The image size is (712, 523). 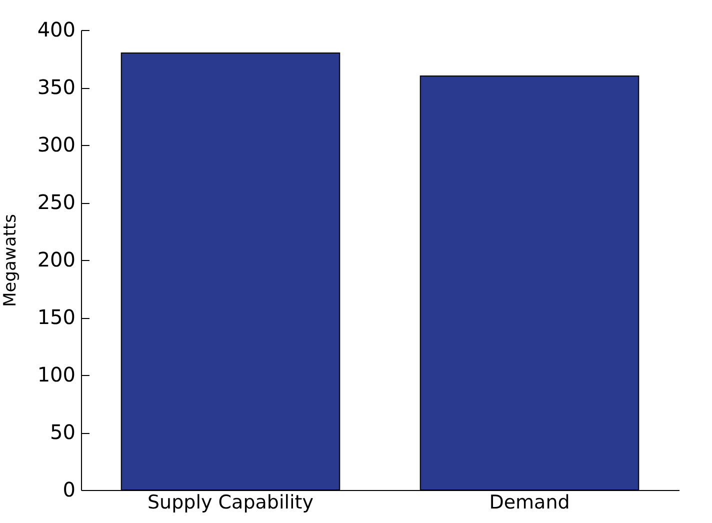 I want to click on y-tick-label: 250, so click(x=56, y=202).